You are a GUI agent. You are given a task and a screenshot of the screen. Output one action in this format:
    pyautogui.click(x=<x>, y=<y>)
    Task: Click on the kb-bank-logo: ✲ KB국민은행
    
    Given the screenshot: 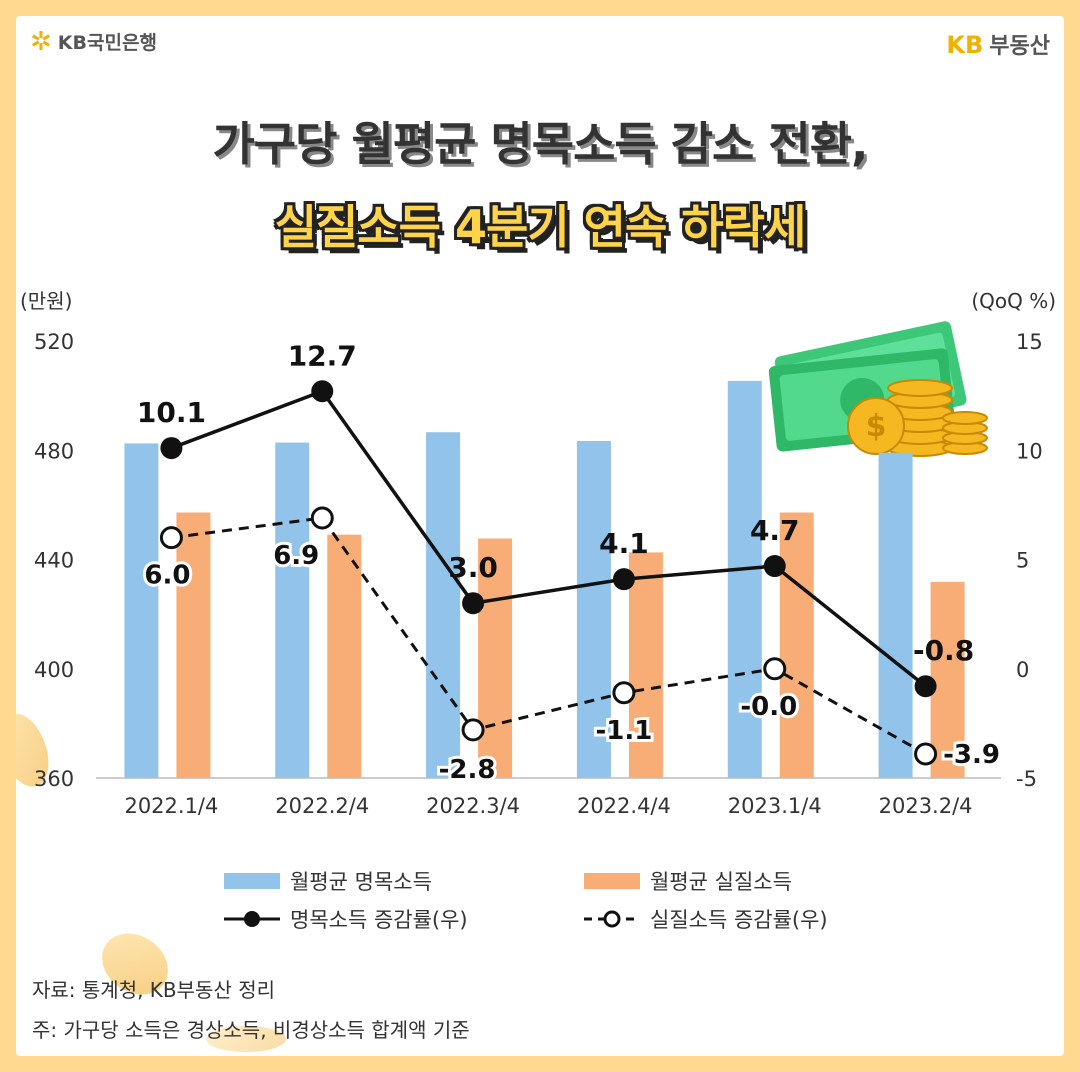 What is the action you would take?
    pyautogui.click(x=93, y=41)
    